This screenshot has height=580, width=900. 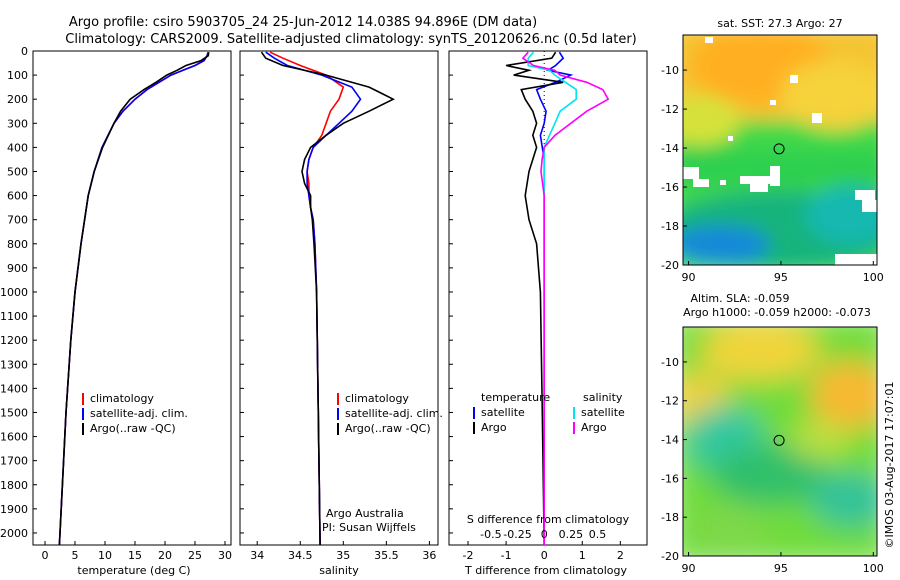 What do you see at coordinates (14, 485) in the screenshot?
I see `depth-tick-label: 1800` at bounding box center [14, 485].